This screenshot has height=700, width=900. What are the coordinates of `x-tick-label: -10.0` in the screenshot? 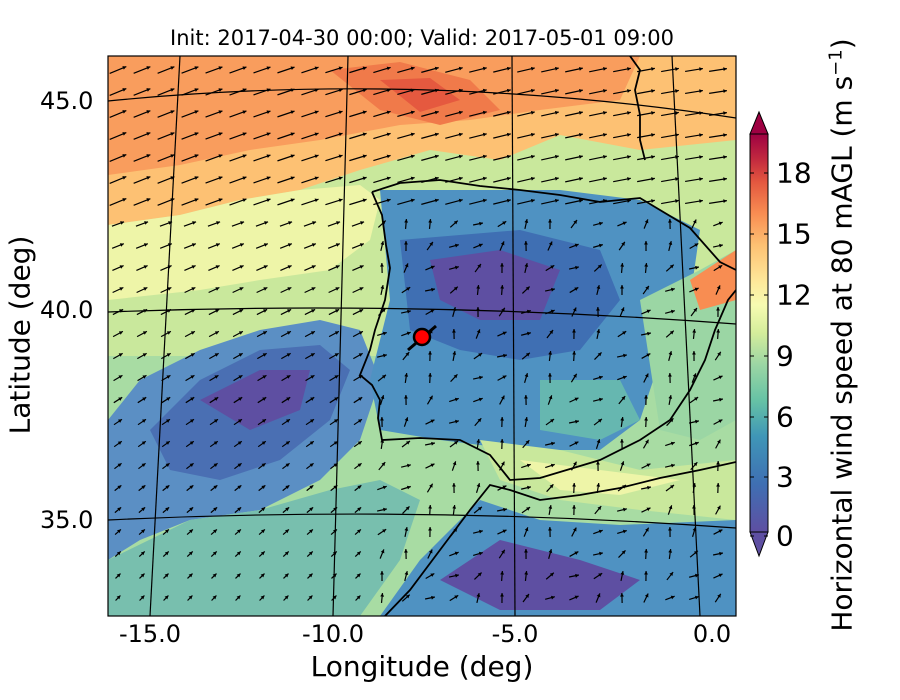 It's located at (333, 634).